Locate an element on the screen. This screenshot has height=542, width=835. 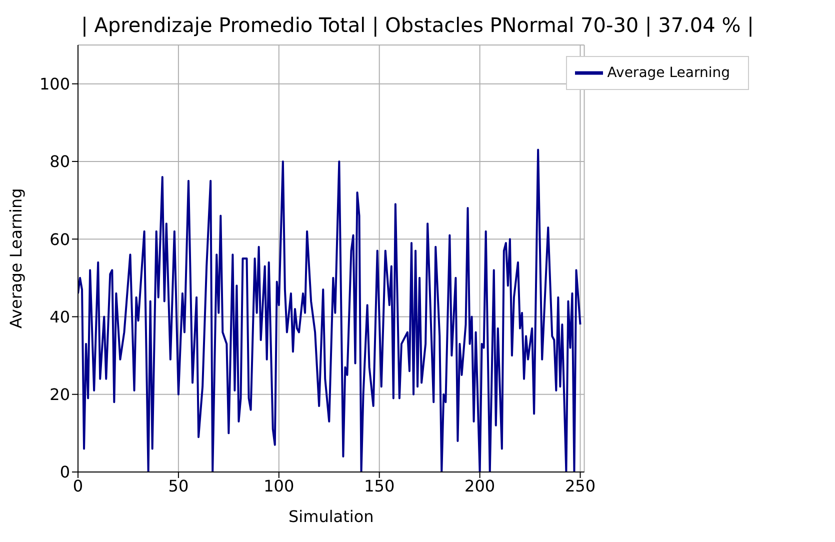
x-tick-label: 100 is located at coordinates (279, 486).